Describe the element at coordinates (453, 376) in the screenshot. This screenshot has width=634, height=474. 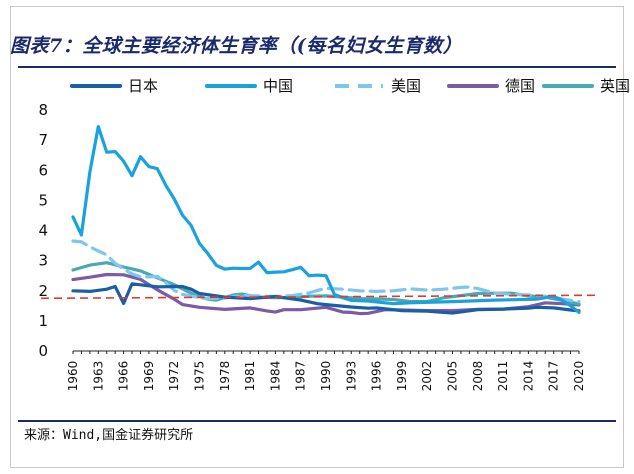
I see `x-tick-label: 2005` at that location.